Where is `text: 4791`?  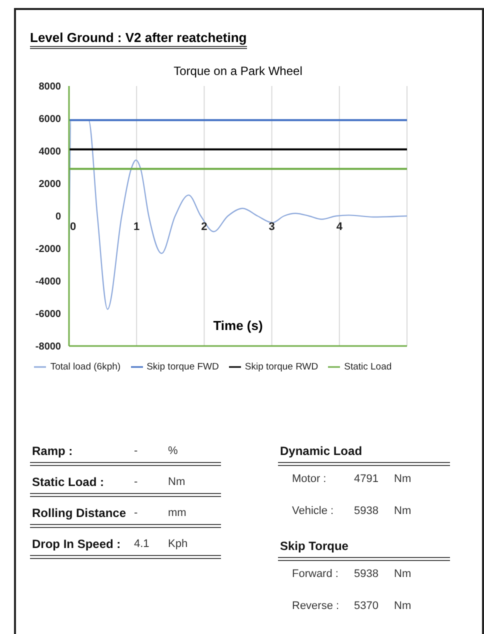
text: 4791 is located at coordinates (366, 479).